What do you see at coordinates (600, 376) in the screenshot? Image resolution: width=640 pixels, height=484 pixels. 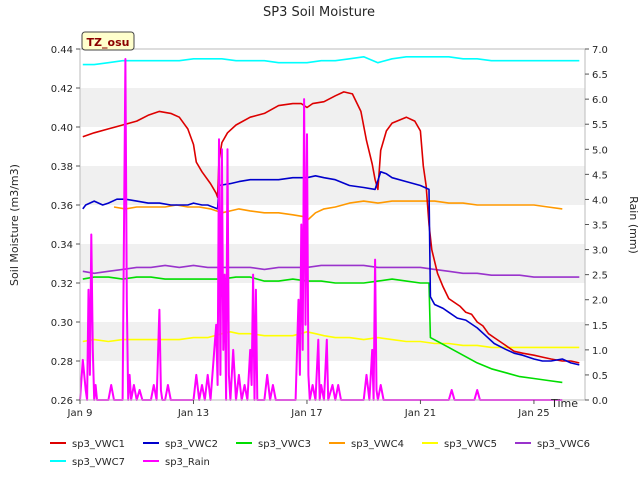 I see `y2-tick-label: 0.5` at bounding box center [600, 376].